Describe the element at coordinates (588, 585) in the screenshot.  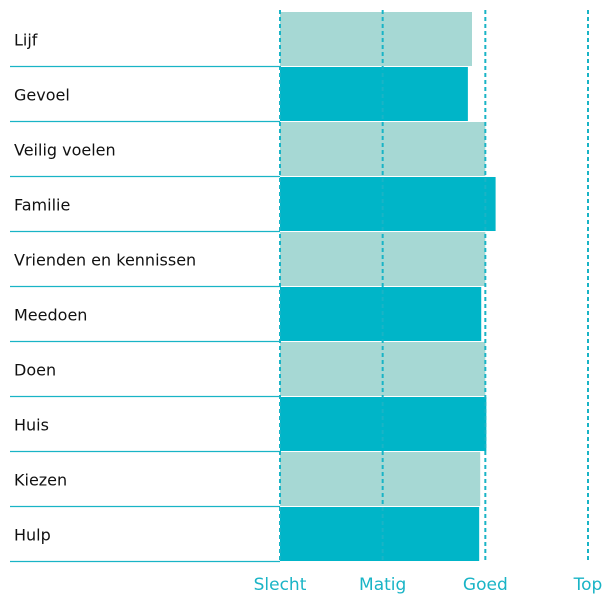
I see `x-tick-label: Top` at that location.